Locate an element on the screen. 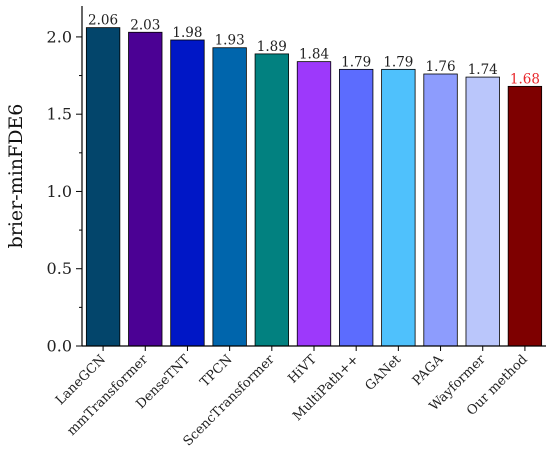  bar-our-method is located at coordinates (525, 216).